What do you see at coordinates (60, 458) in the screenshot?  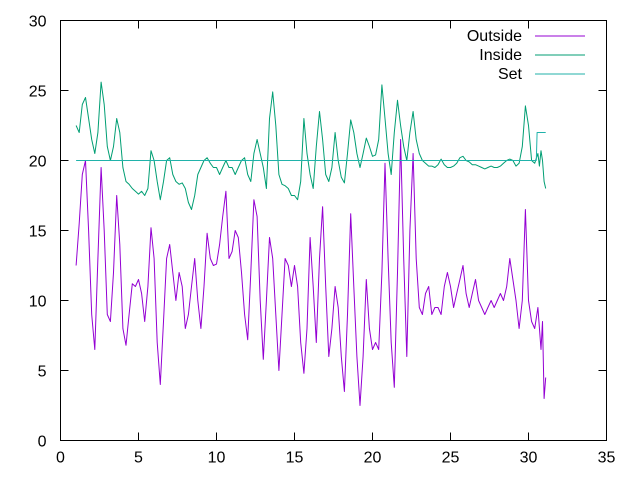 I see `x-tick-label: 0` at bounding box center [60, 458].